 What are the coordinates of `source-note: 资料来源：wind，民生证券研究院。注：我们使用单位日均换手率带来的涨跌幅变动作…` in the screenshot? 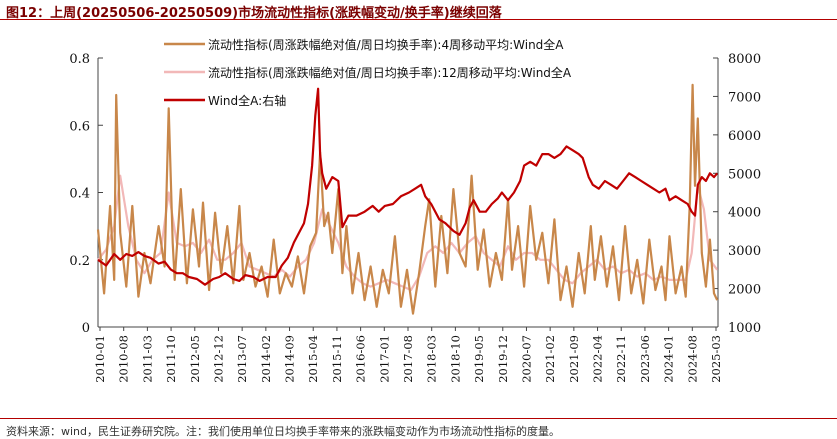 It's located at (283, 431).